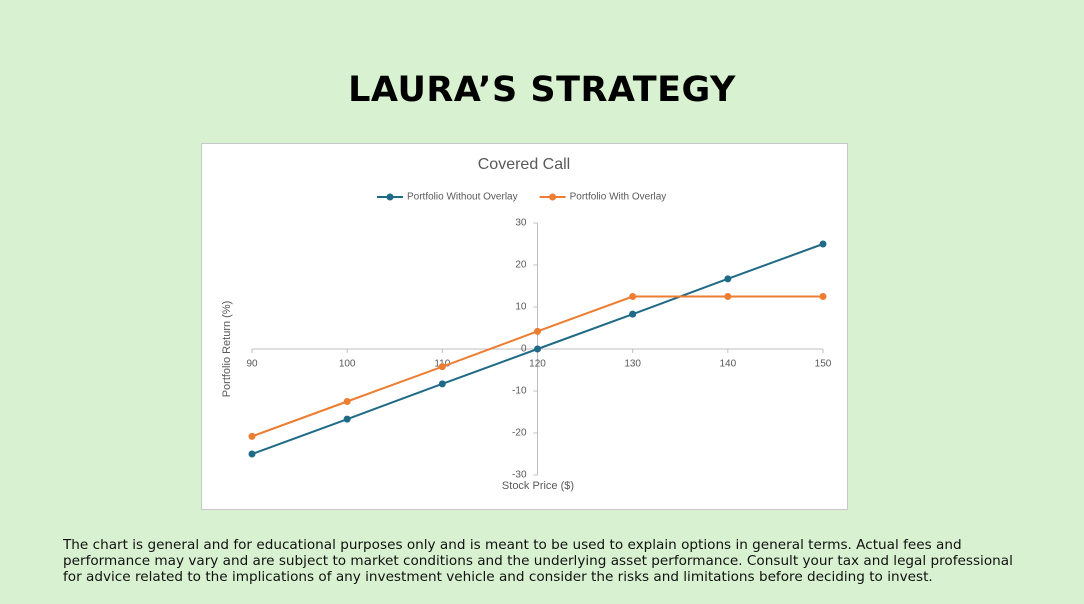  Describe the element at coordinates (521, 307) in the screenshot. I see `y-tick-label: 10` at that location.